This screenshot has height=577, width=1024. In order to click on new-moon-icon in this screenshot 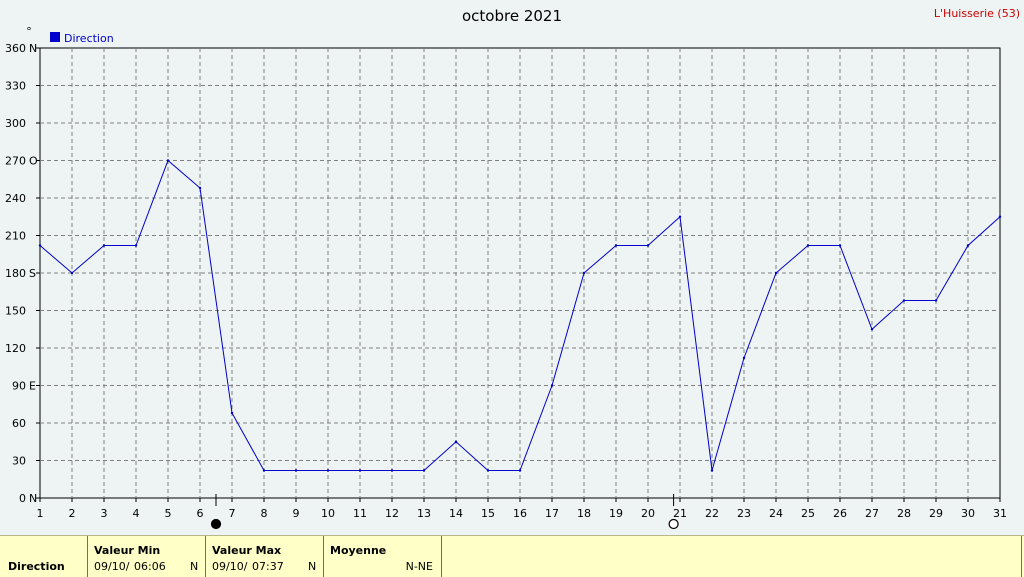, I will do `click(216, 524)`.